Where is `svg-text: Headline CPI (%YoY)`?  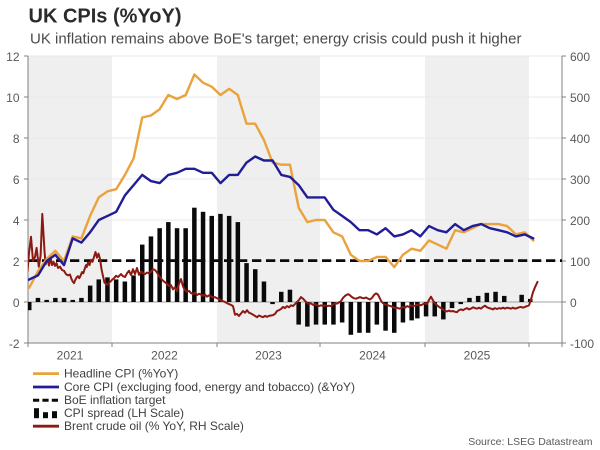 svg-text: Headline CPI (%YoY) is located at coordinates (121, 374).